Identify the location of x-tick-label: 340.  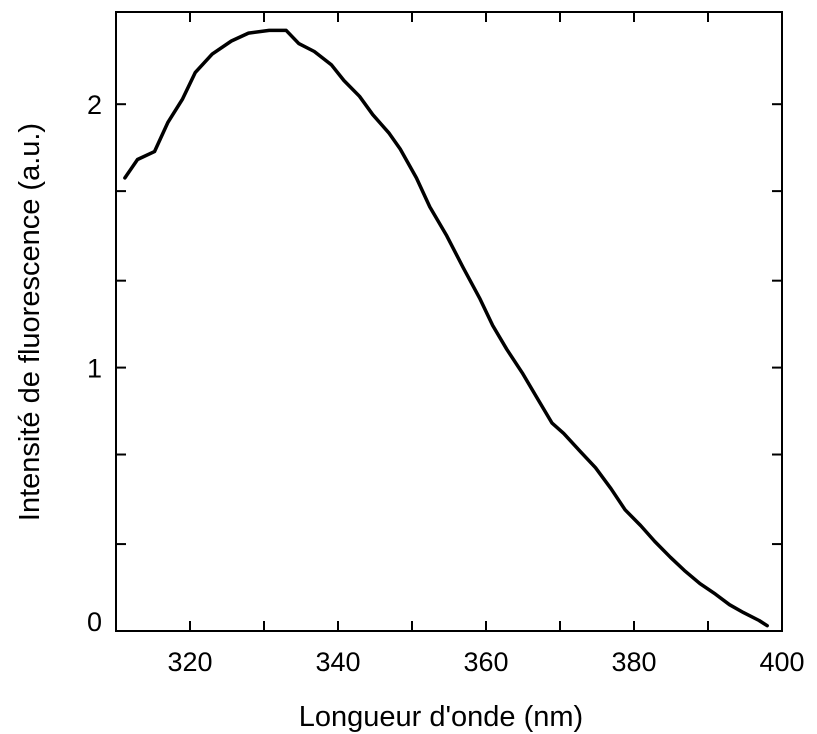
(337, 662).